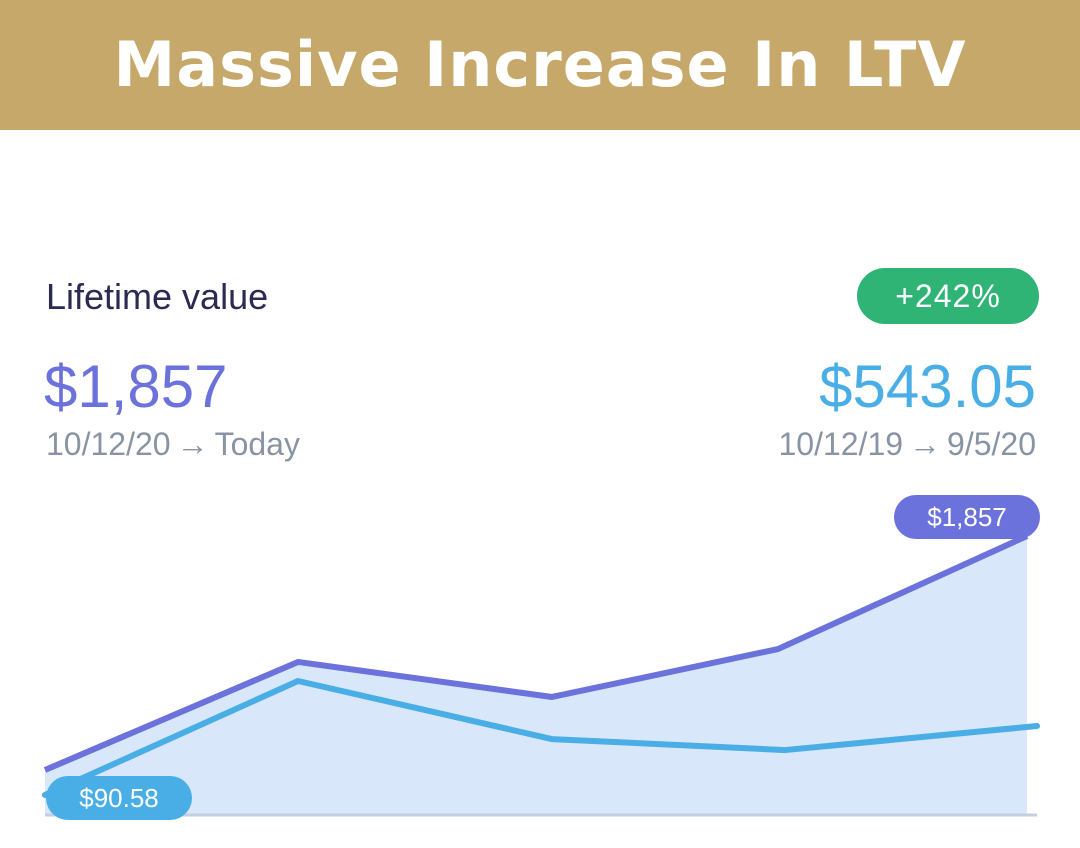 The image size is (1080, 848). Describe the element at coordinates (108, 444) in the screenshot. I see `current-range-start: 10/12/20` at that location.